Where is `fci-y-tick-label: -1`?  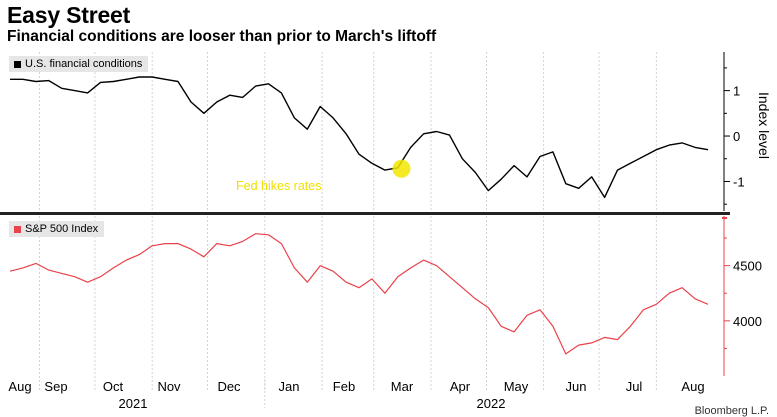 fci-y-tick-label: -1 is located at coordinates (739, 181).